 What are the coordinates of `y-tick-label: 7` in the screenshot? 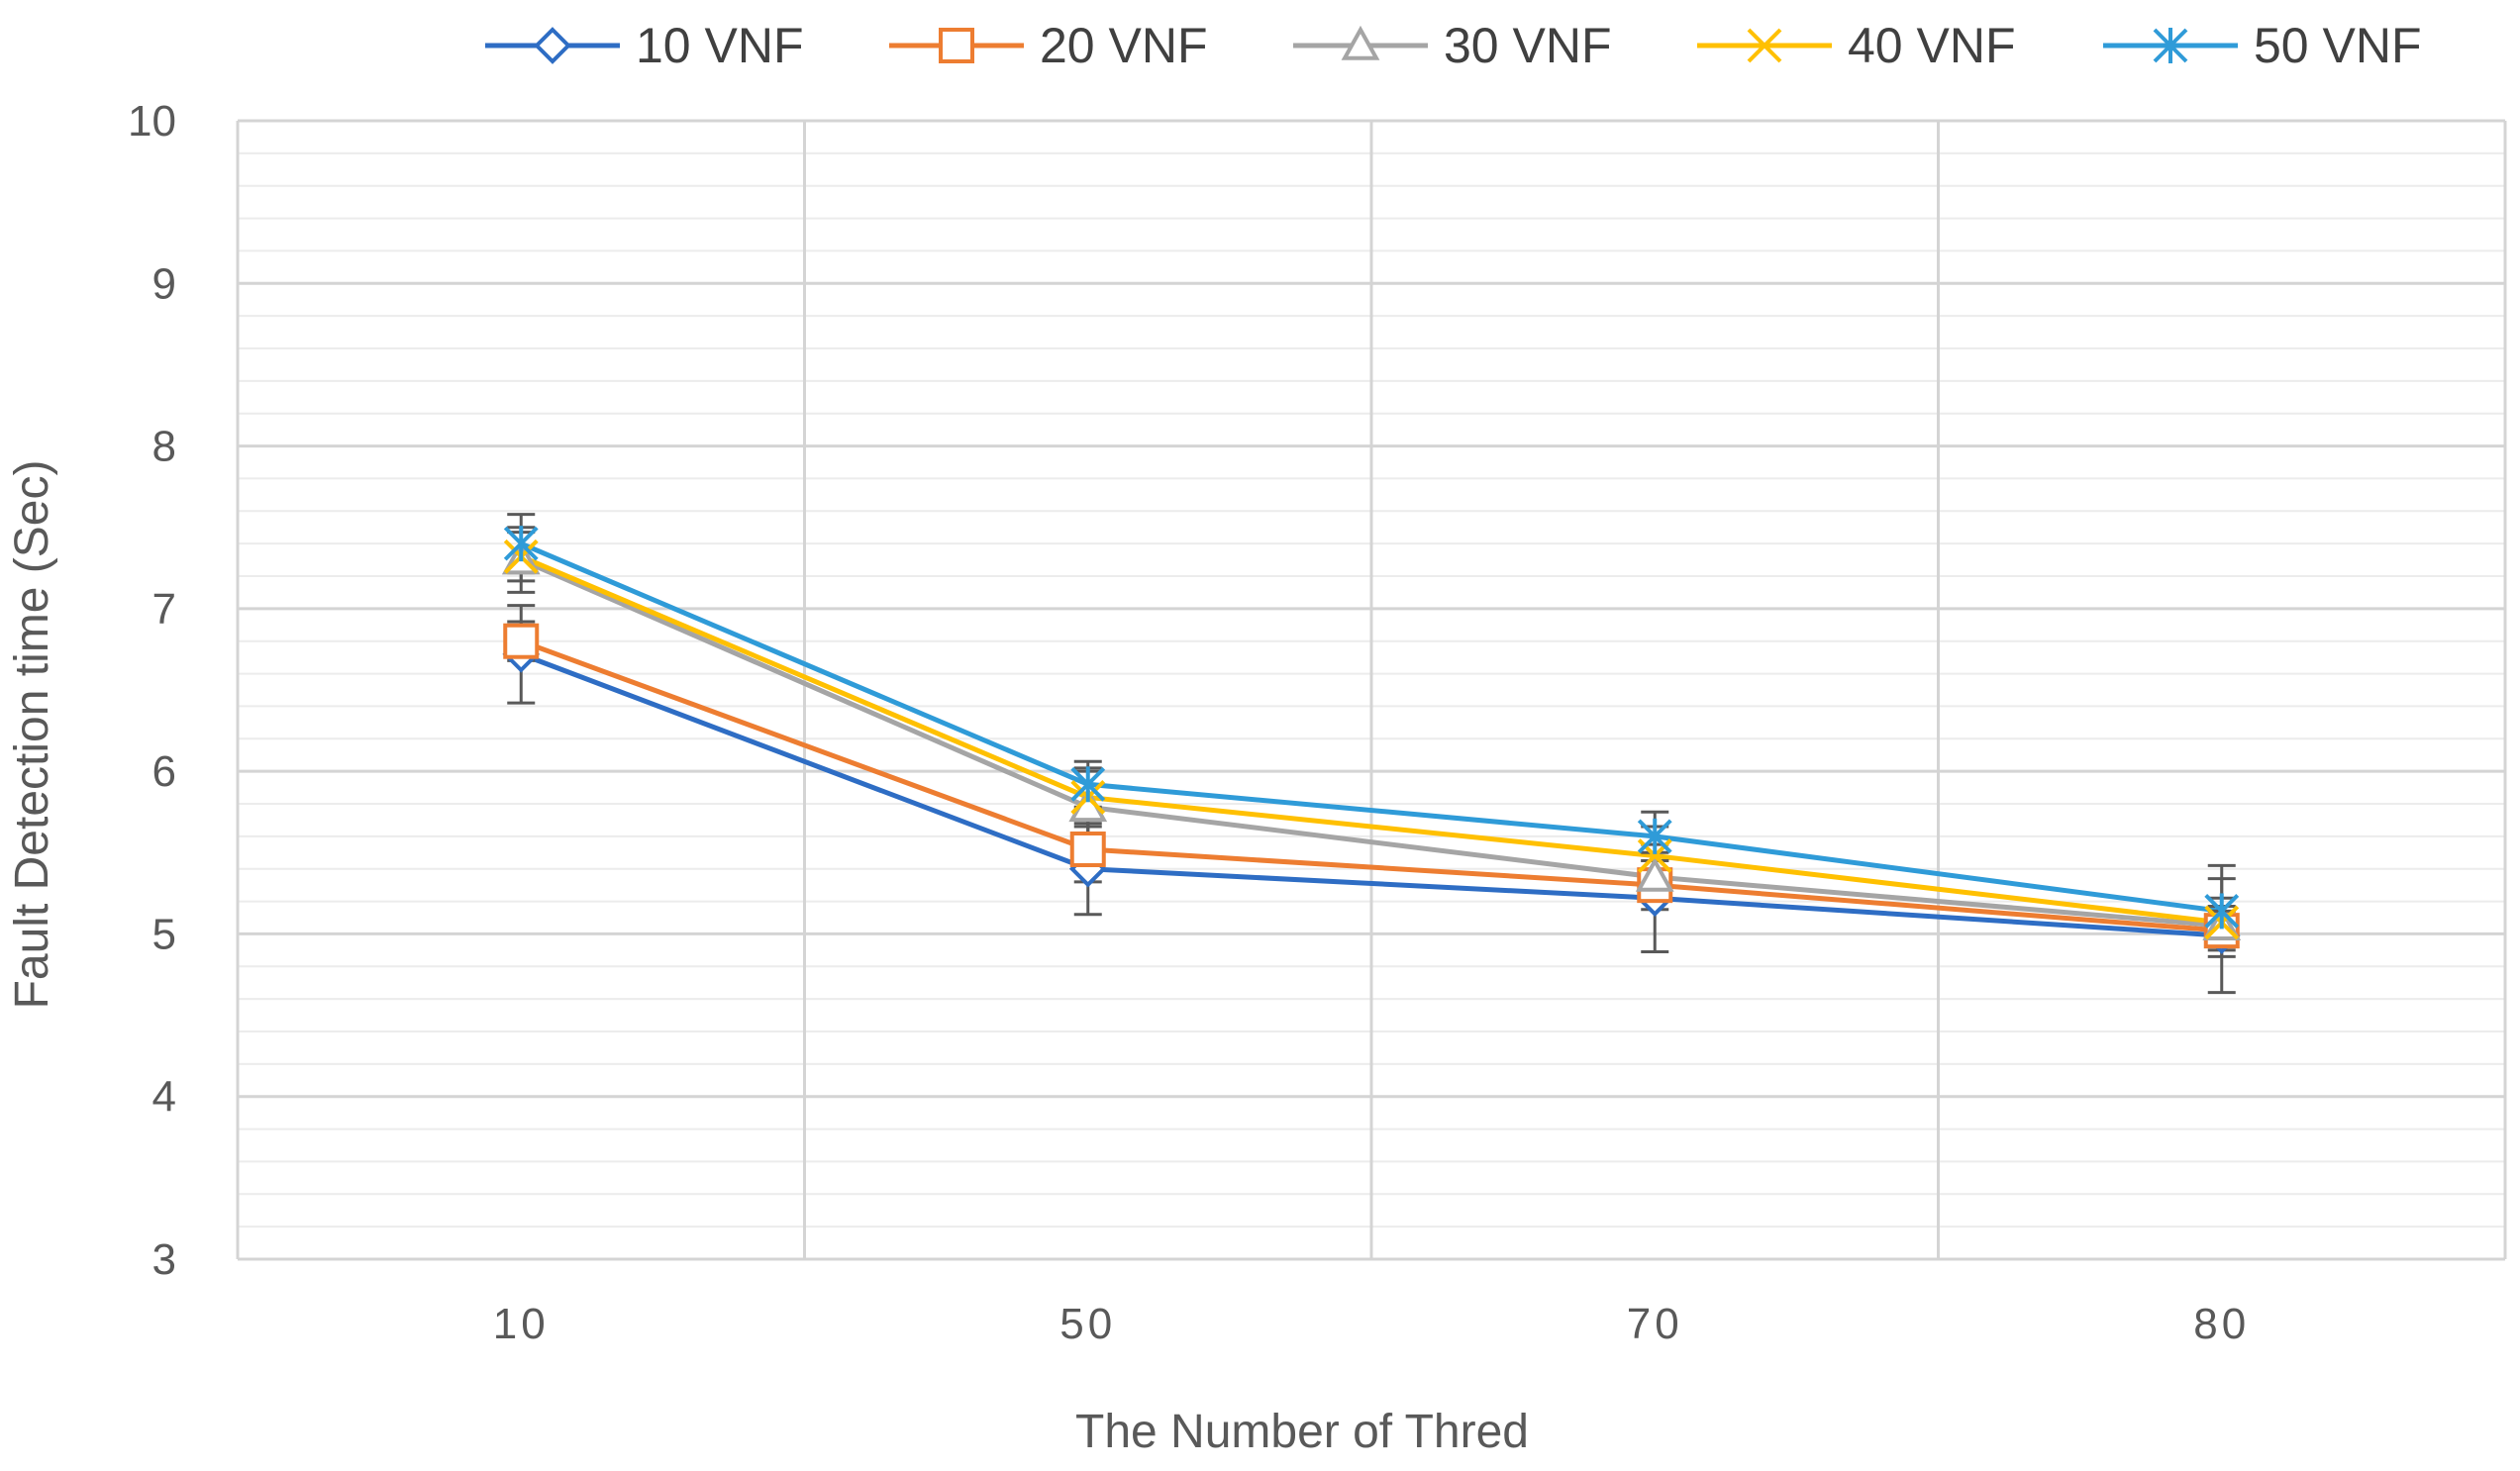 It's located at (164, 610).